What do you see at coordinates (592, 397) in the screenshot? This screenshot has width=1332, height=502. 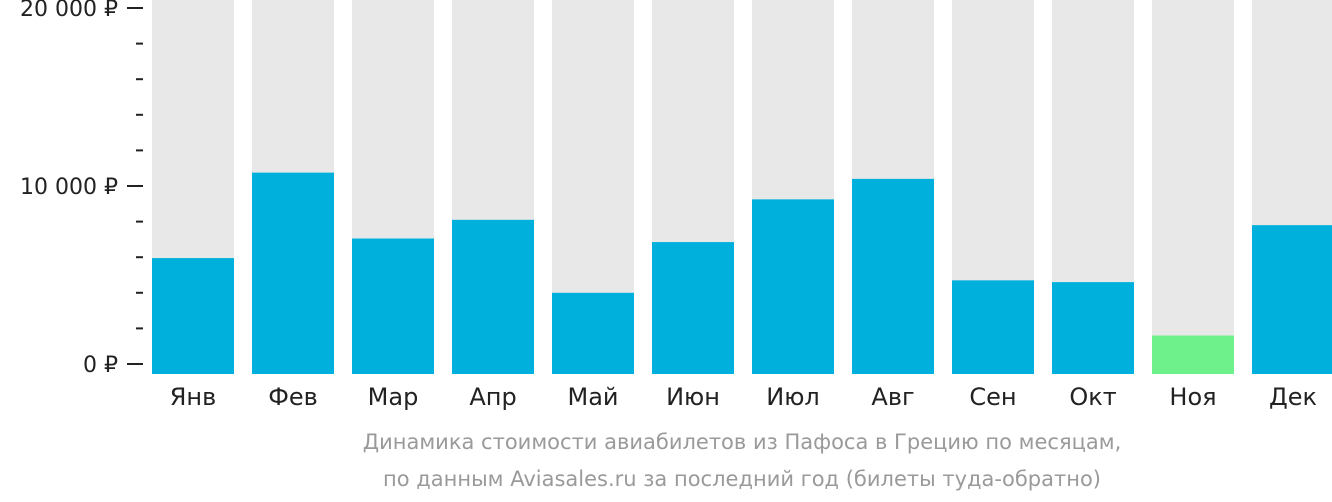 I see `x-tick-label: Май` at bounding box center [592, 397].